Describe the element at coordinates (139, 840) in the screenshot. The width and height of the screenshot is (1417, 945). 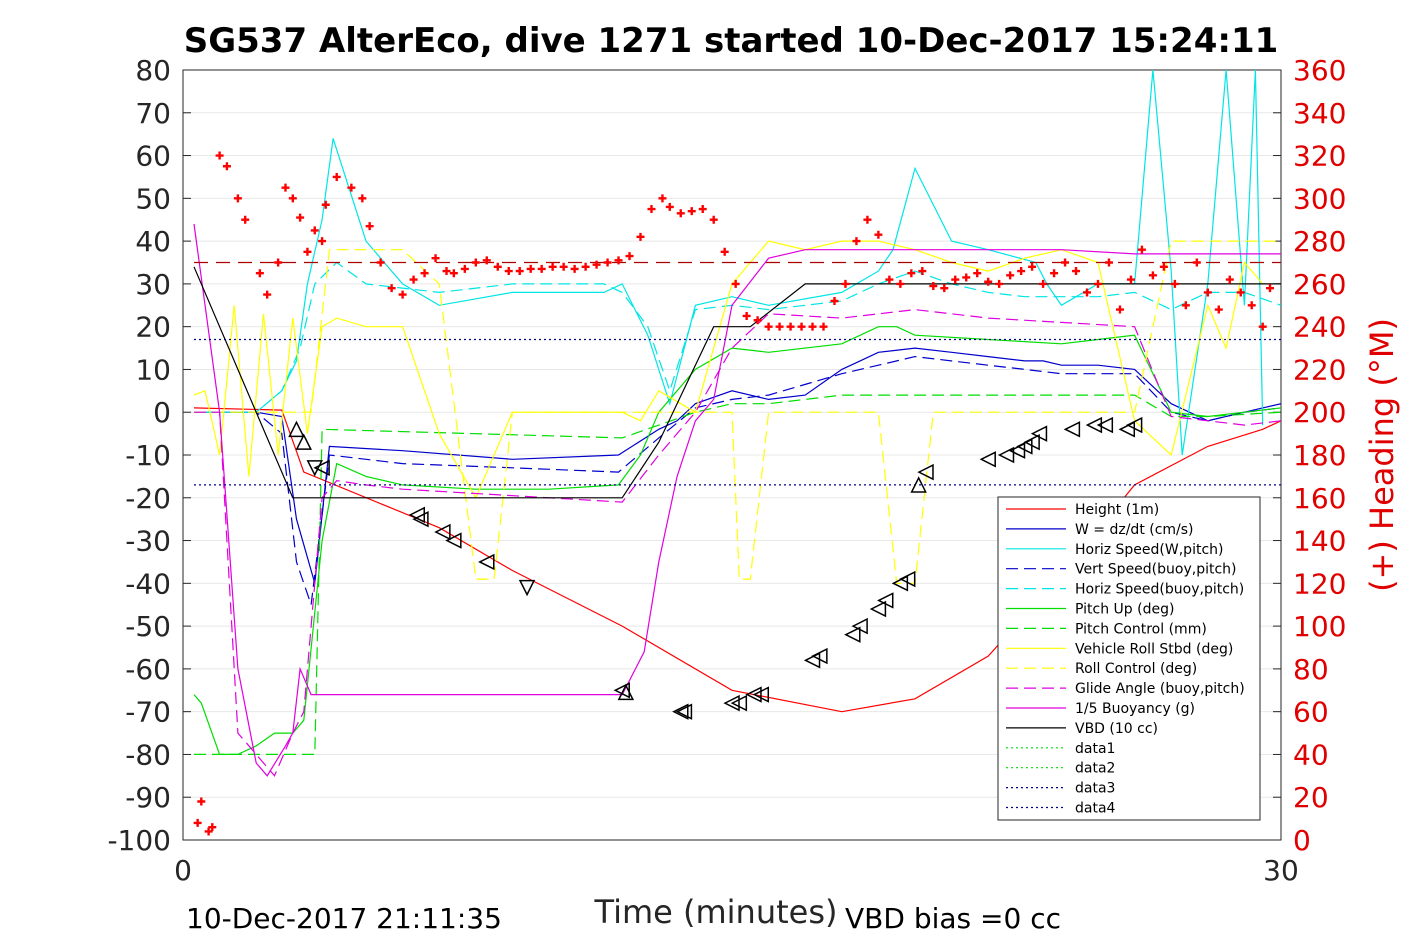
I see `y-tick-label: -100` at that location.